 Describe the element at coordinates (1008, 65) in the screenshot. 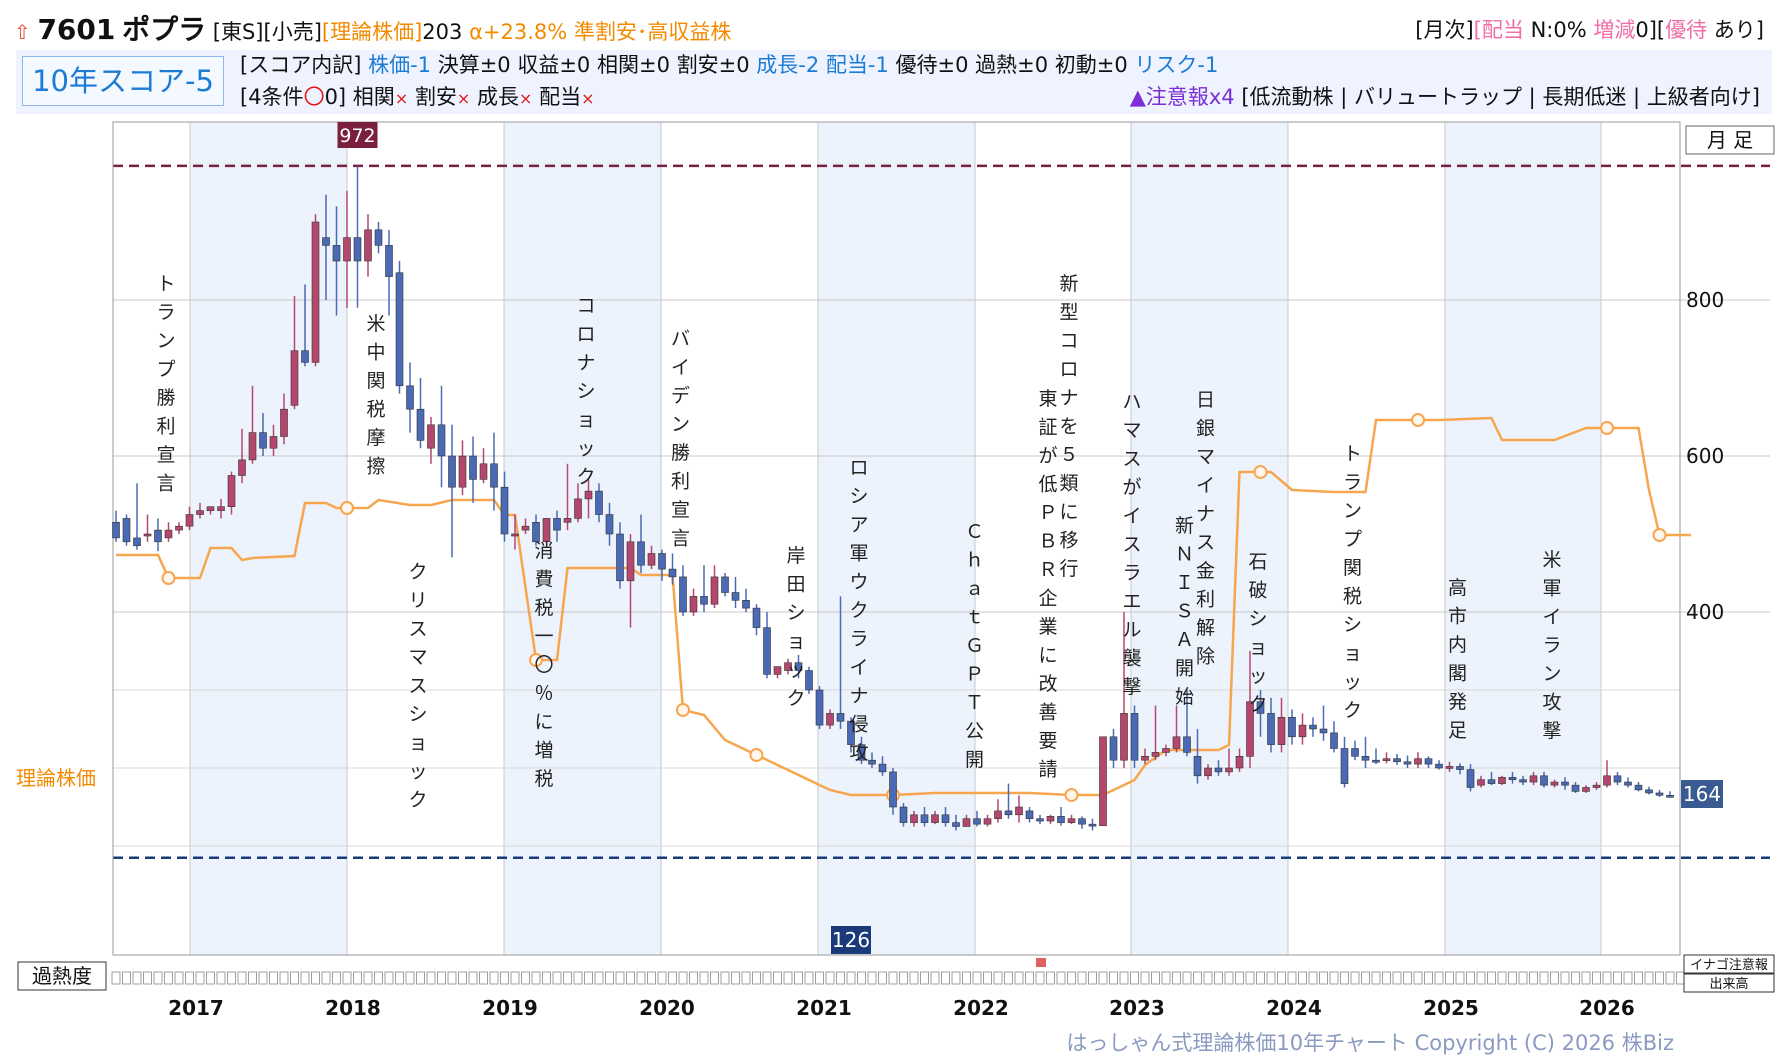

I see `score-item: 過熱±0` at that location.